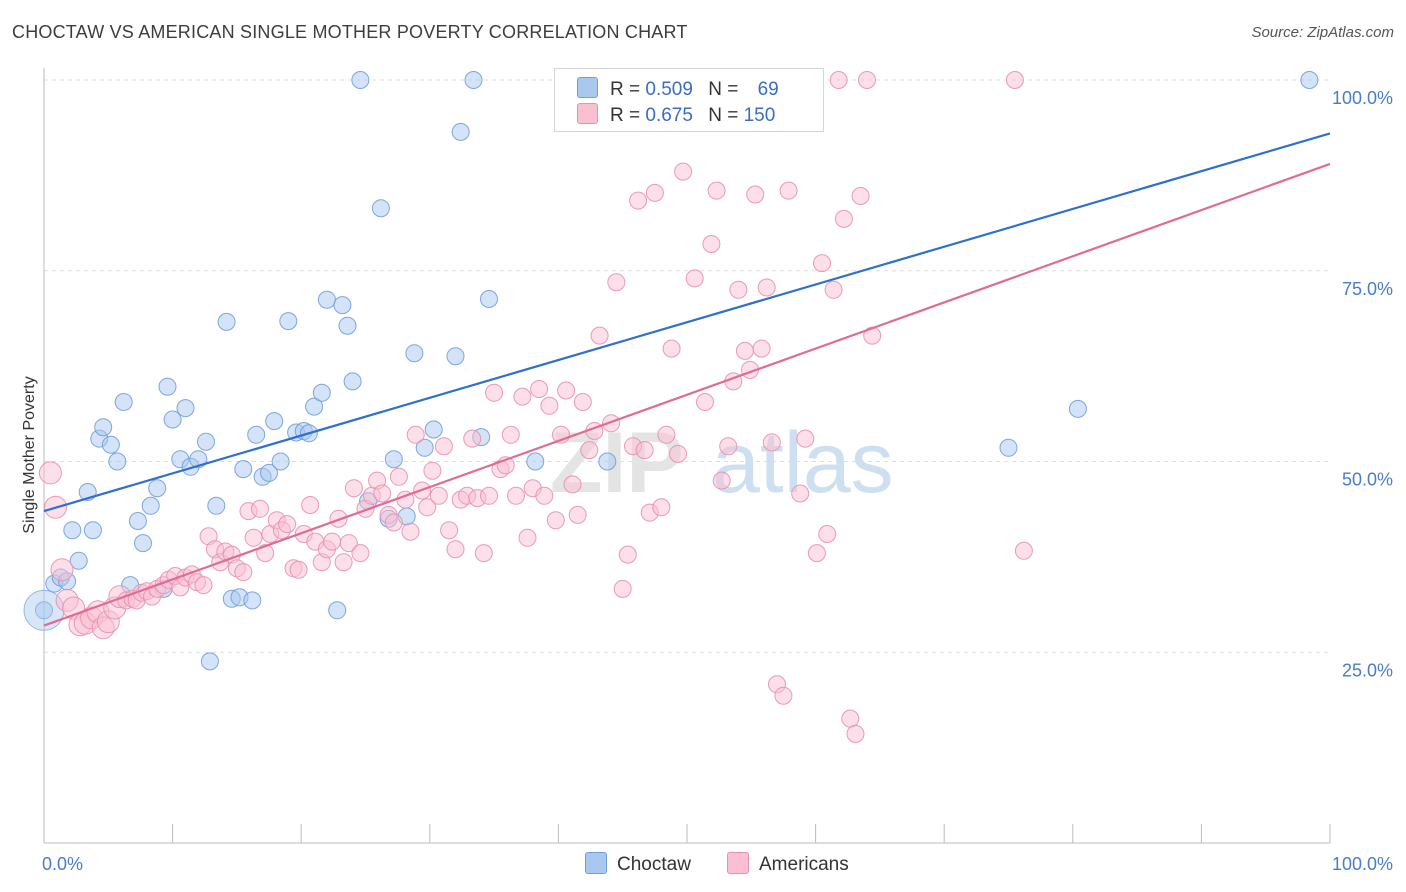 The width and height of the screenshot is (1406, 892). What do you see at coordinates (759, 115) in the screenshot?
I see `legend-n-value: 150` at bounding box center [759, 115].